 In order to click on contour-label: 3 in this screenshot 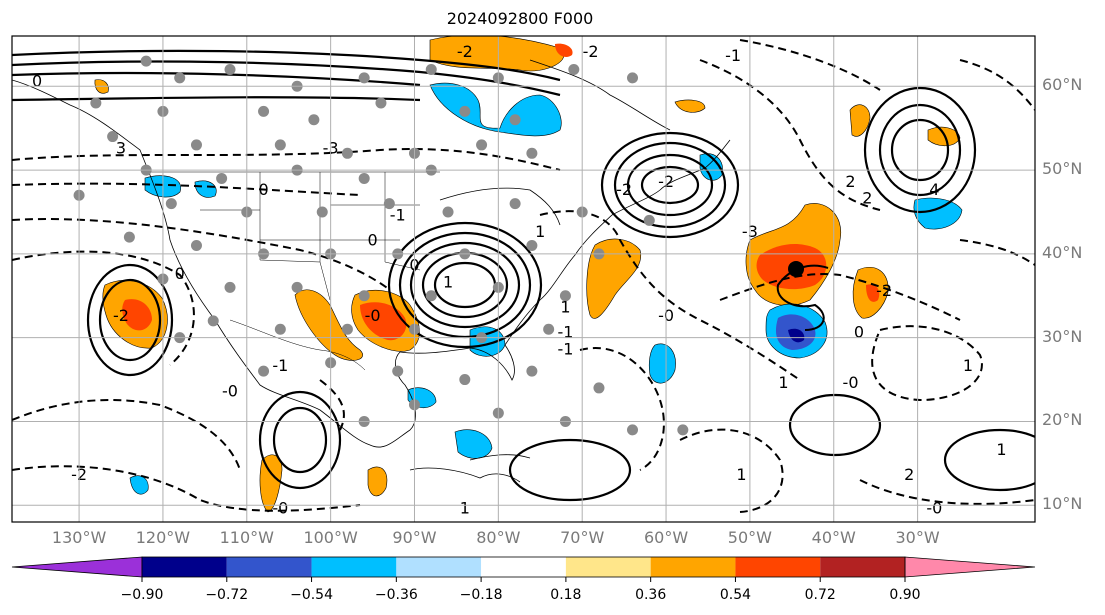, I will do `click(121, 147)`.